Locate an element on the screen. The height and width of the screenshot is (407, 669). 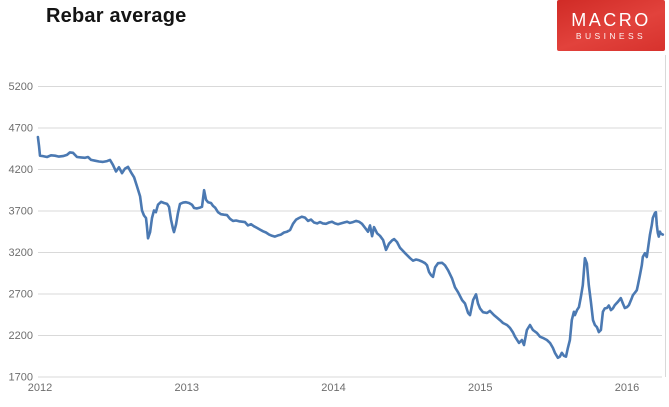
x-axis-tick-label: 2016 is located at coordinates (627, 388).